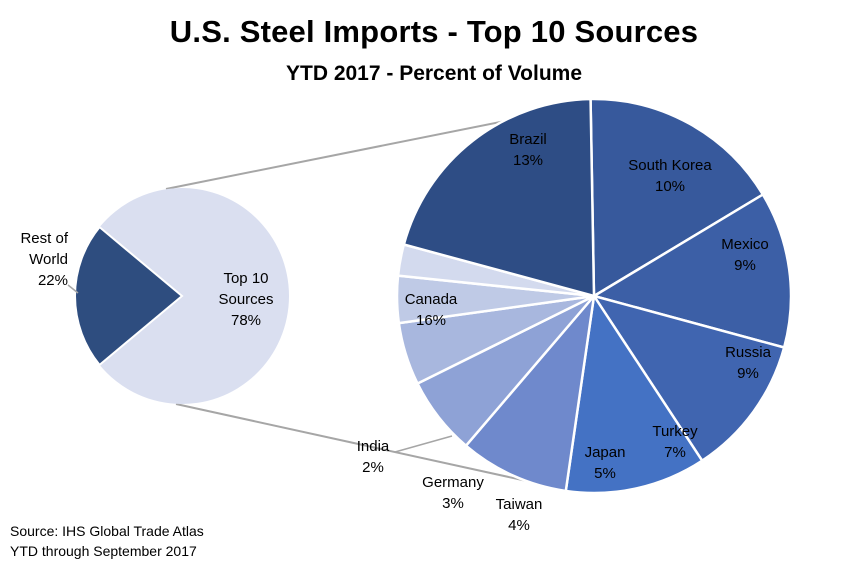  I want to click on label-taiwan: Taiwan 4%, so click(519, 515).